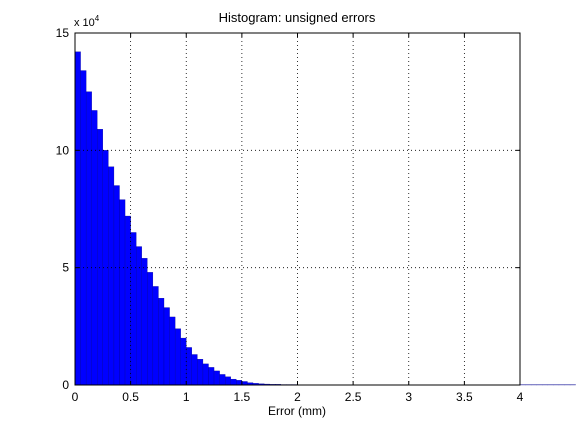  I want to click on x-tick-label: 4, so click(520, 397).